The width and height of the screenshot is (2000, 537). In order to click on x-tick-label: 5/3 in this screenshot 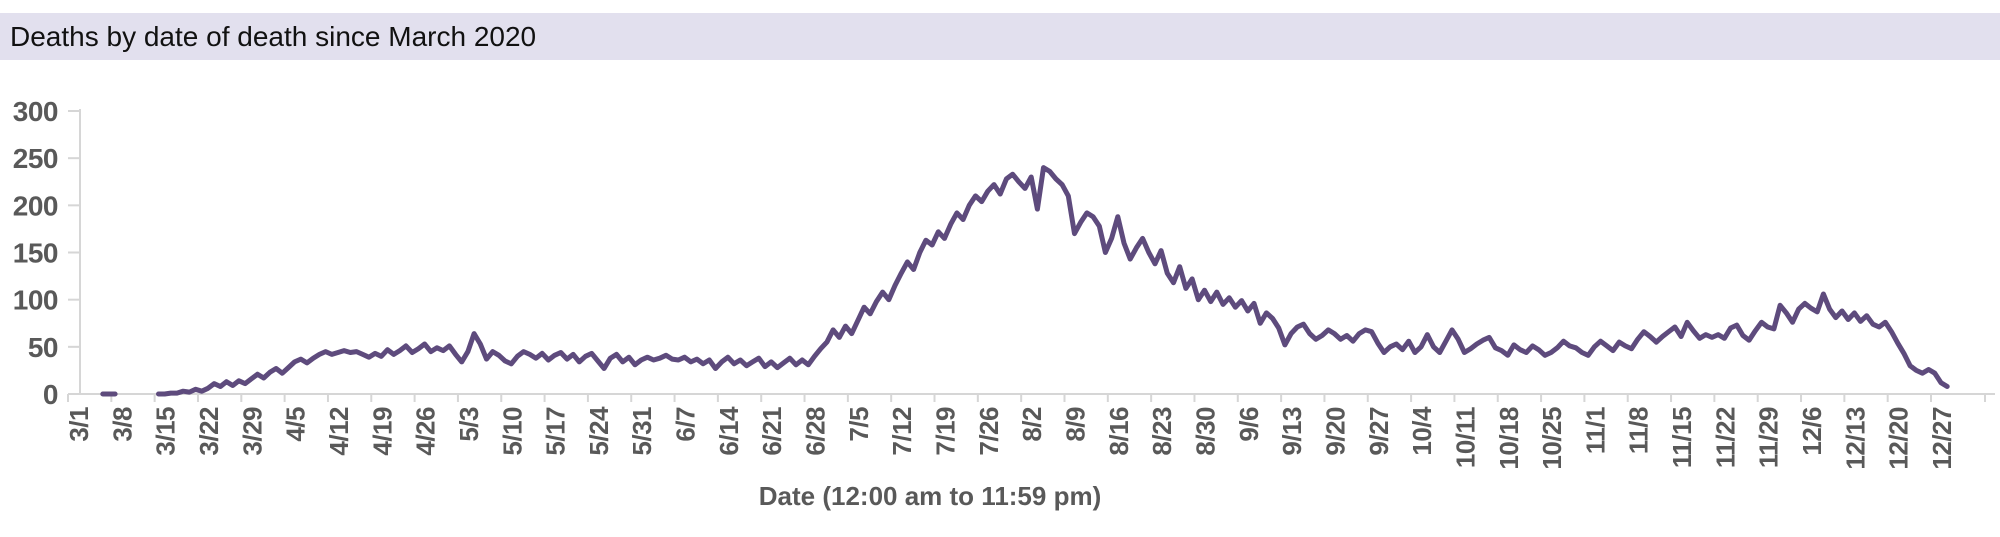, I will do `click(469, 424)`.